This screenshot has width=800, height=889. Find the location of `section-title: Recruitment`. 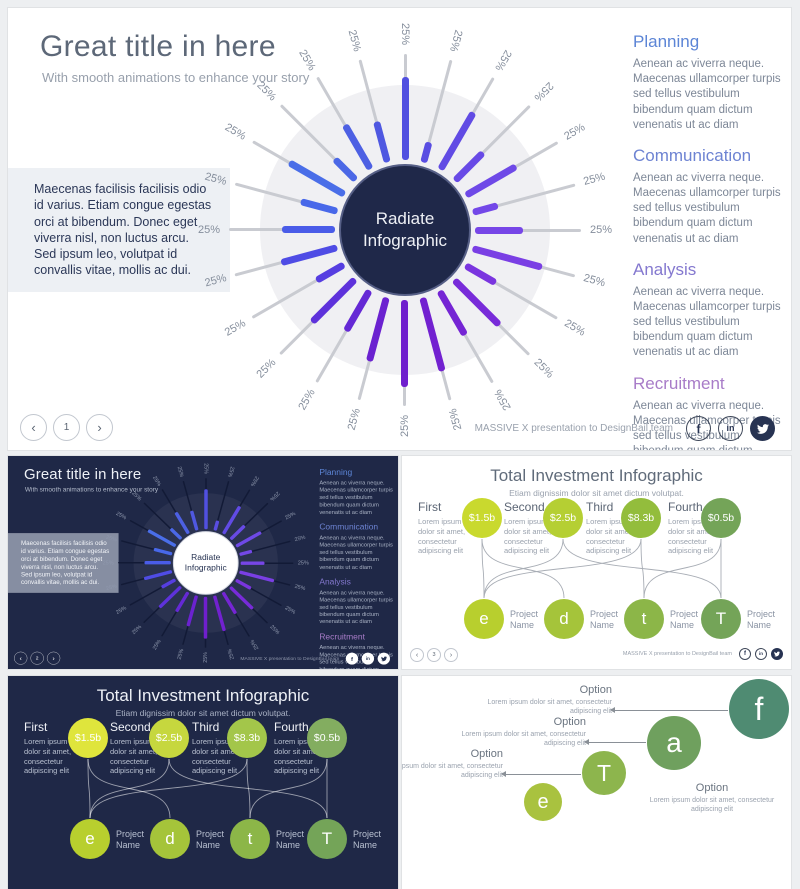

section-title: Recruitment is located at coordinates (679, 383).